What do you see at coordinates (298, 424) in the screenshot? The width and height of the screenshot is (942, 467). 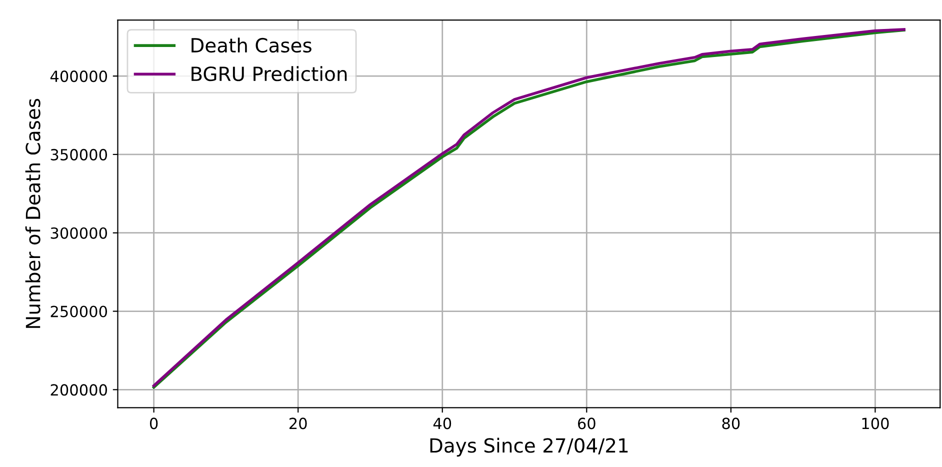 I see `x-tick-label: 20` at bounding box center [298, 424].